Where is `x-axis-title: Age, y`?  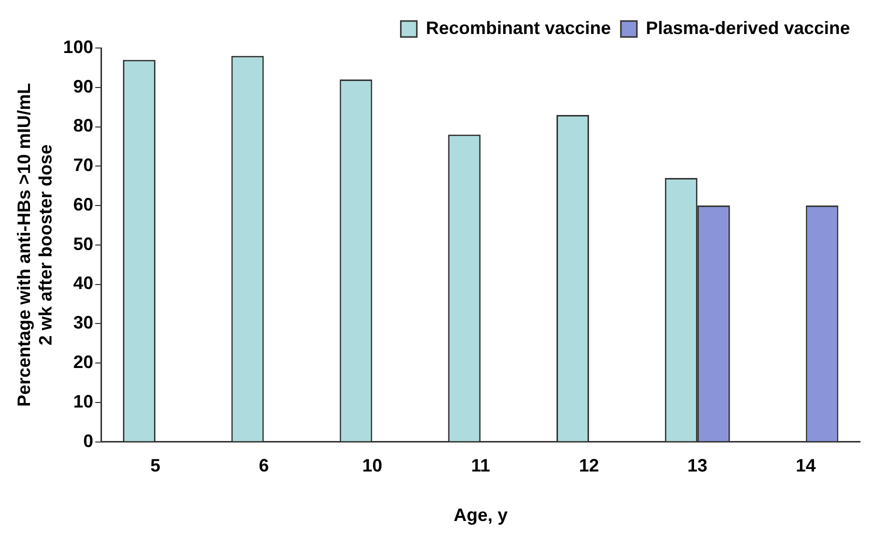
x-axis-title: Age, y is located at coordinates (481, 515).